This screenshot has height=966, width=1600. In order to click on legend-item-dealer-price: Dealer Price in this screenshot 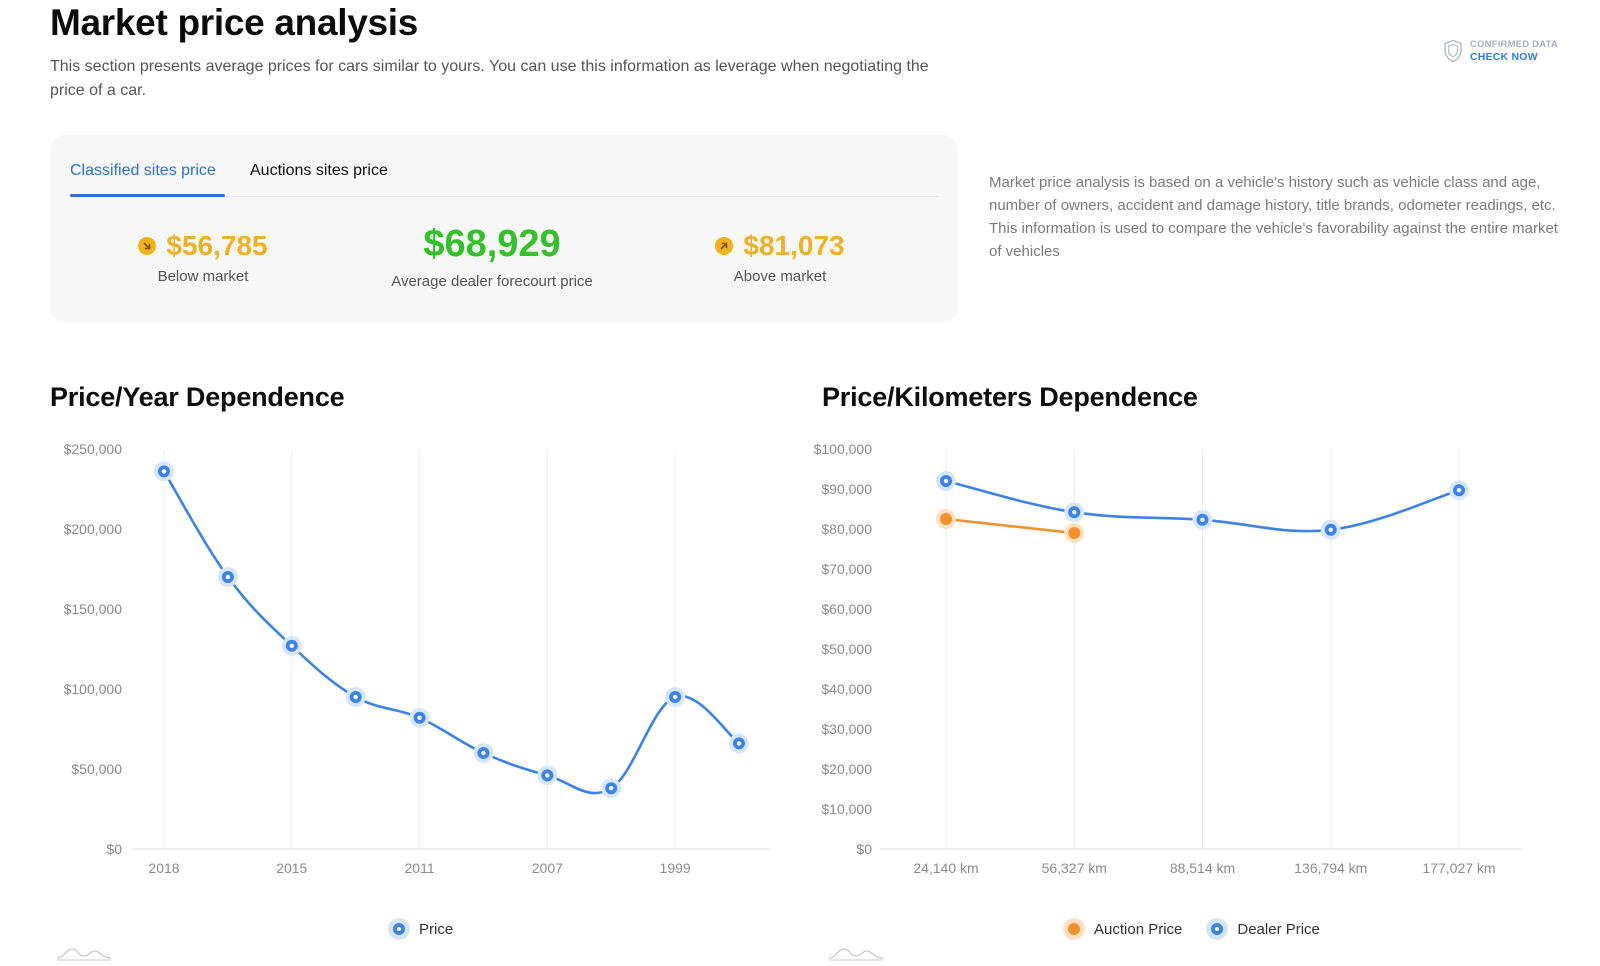, I will do `click(1263, 929)`.